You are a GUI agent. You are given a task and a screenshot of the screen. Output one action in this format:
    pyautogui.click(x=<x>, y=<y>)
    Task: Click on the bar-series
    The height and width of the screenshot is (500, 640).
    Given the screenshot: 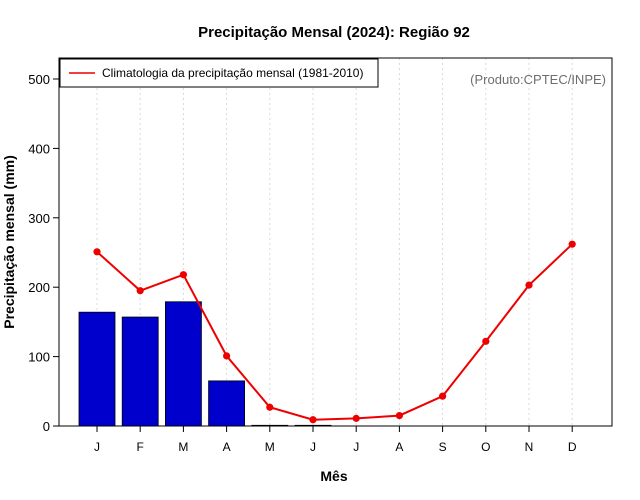 What is the action you would take?
    pyautogui.click(x=205, y=364)
    